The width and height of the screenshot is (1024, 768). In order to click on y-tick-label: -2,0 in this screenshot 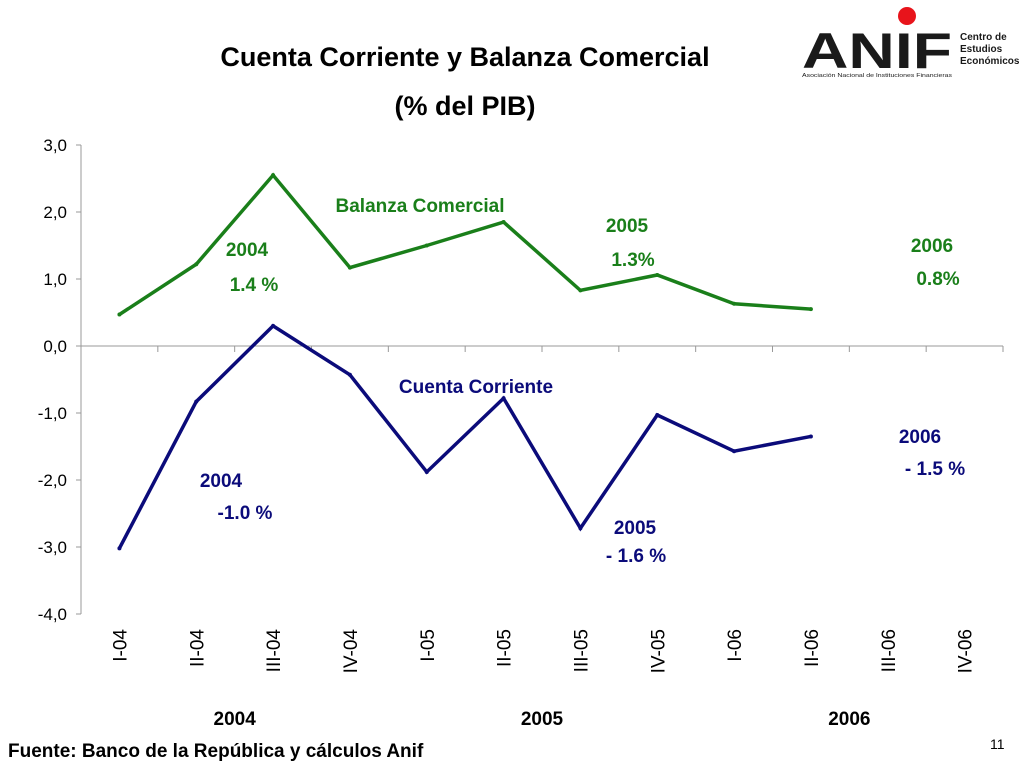, I will do `click(52, 480)`.